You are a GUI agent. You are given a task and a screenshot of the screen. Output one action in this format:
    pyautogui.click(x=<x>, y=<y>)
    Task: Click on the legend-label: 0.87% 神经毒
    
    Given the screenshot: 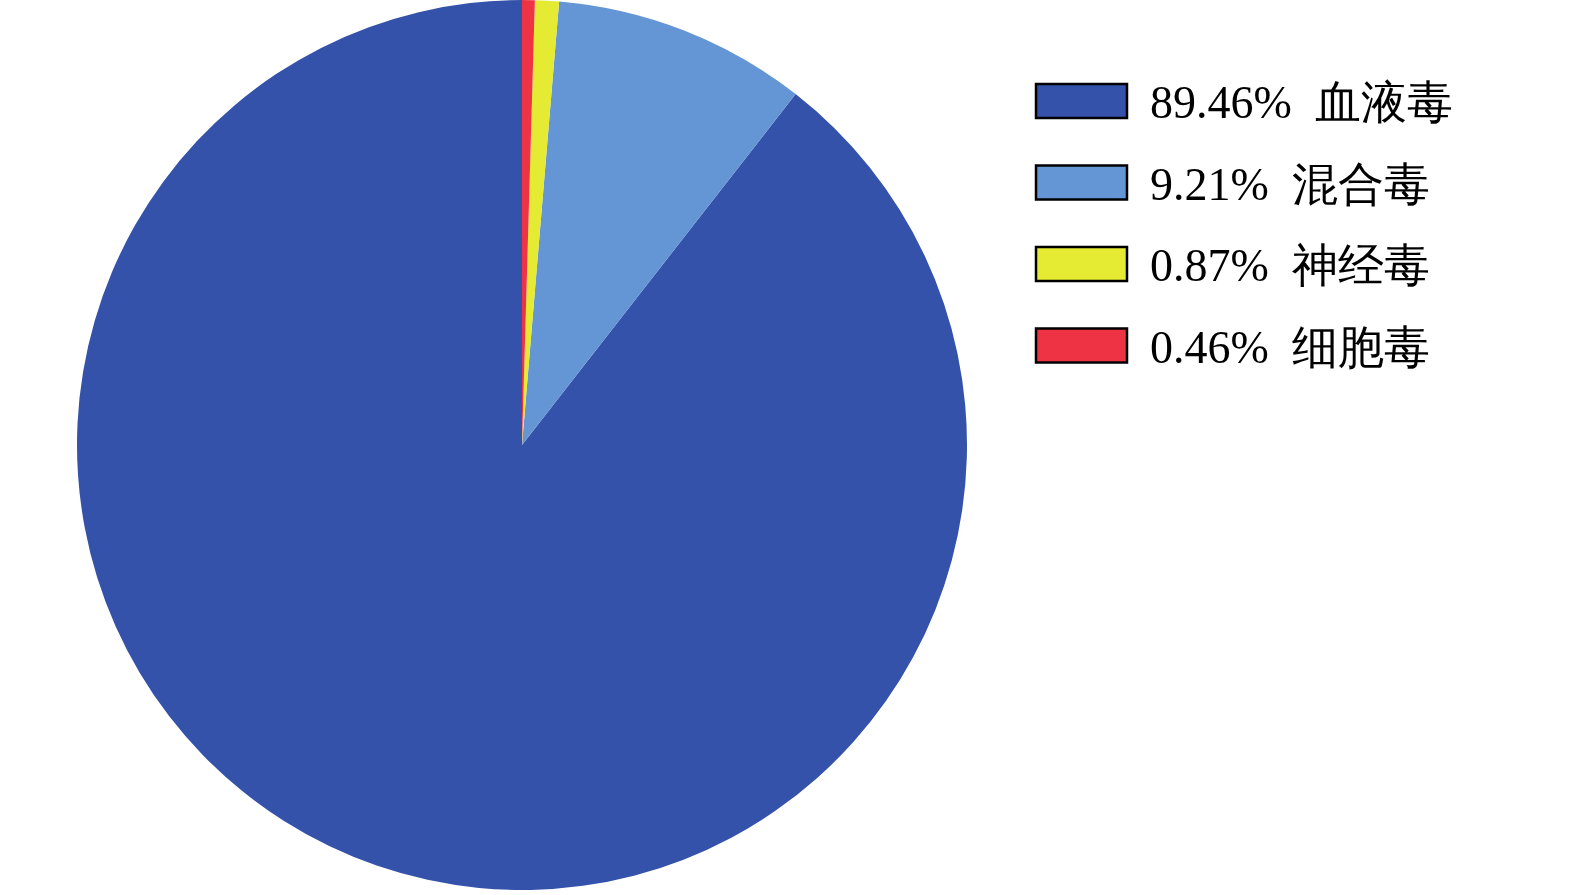 What is the action you would take?
    pyautogui.click(x=1290, y=265)
    